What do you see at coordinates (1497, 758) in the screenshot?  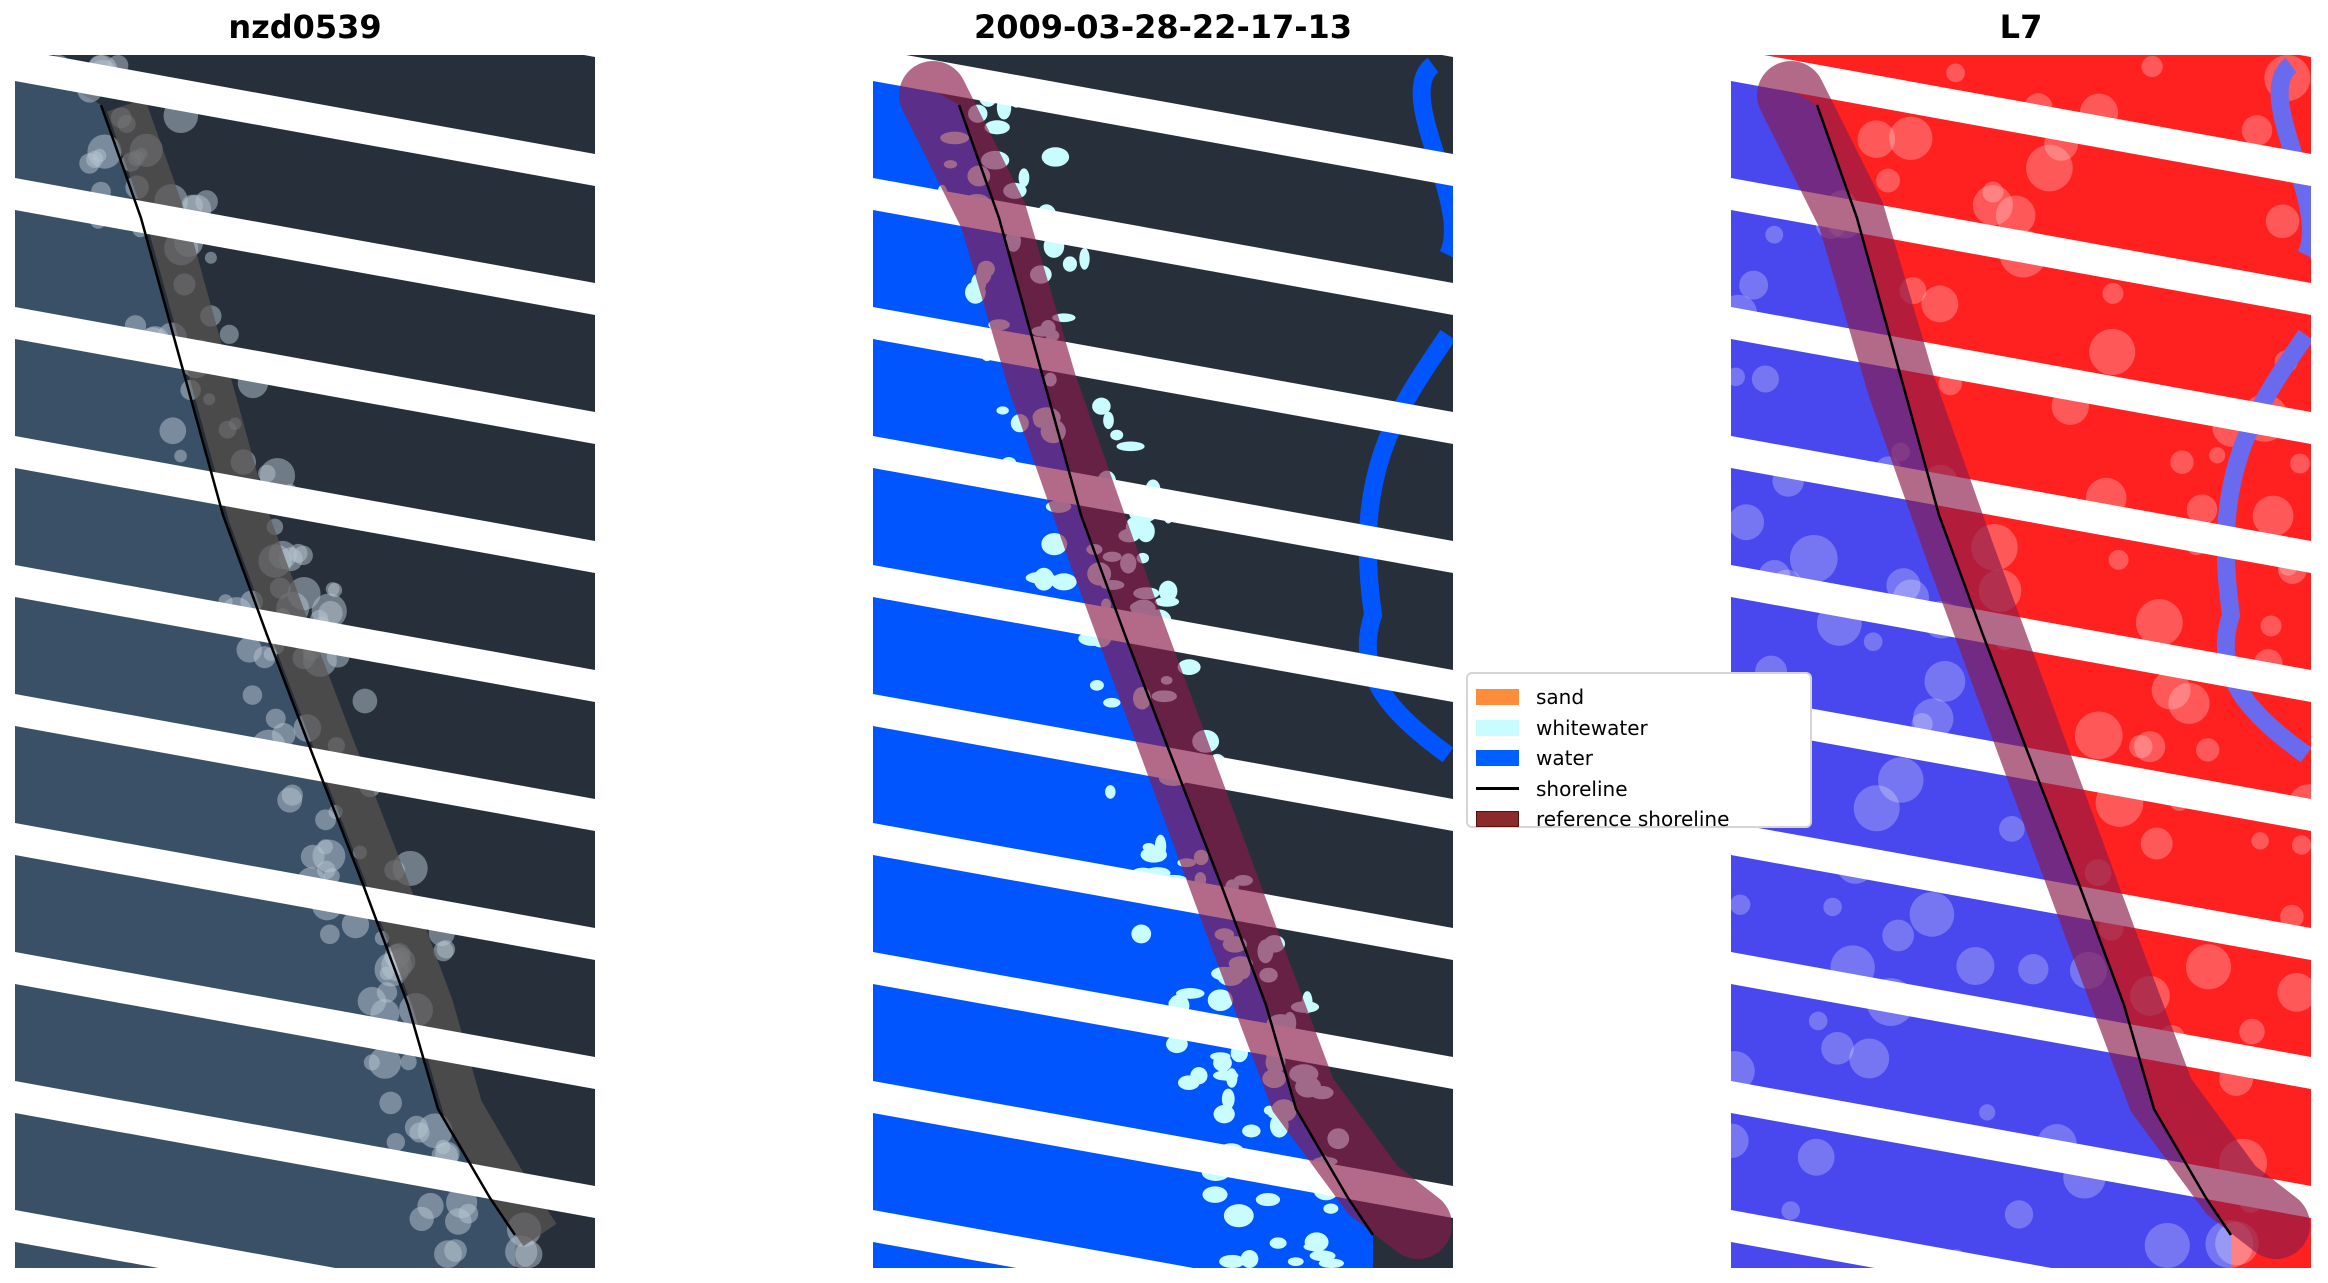 I see `water-swatch` at bounding box center [1497, 758].